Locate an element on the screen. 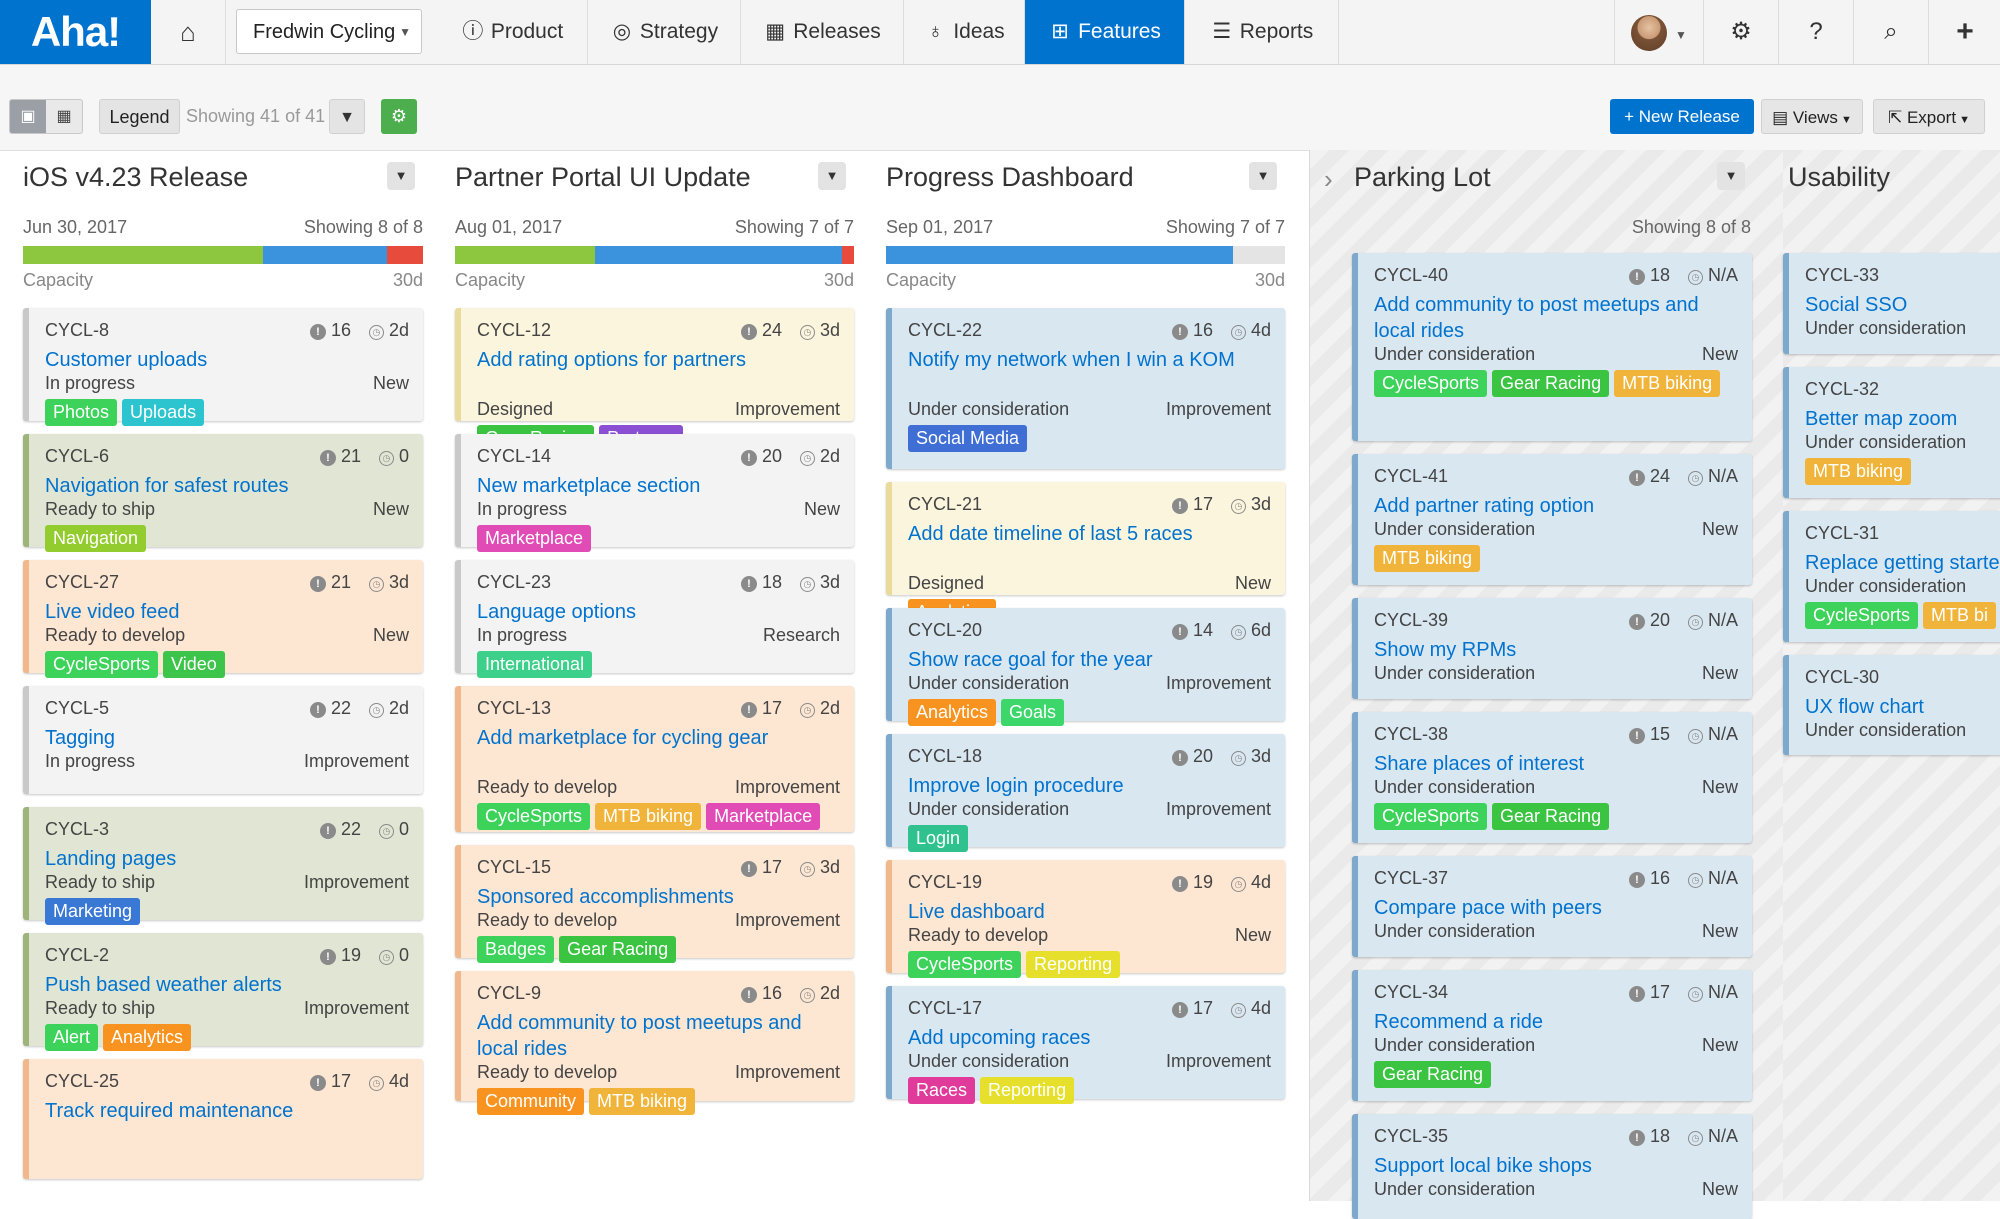 This screenshot has width=2000, height=1219. feature-card: CYCL-33 Social SSO Under consideration is located at coordinates (1891, 303).